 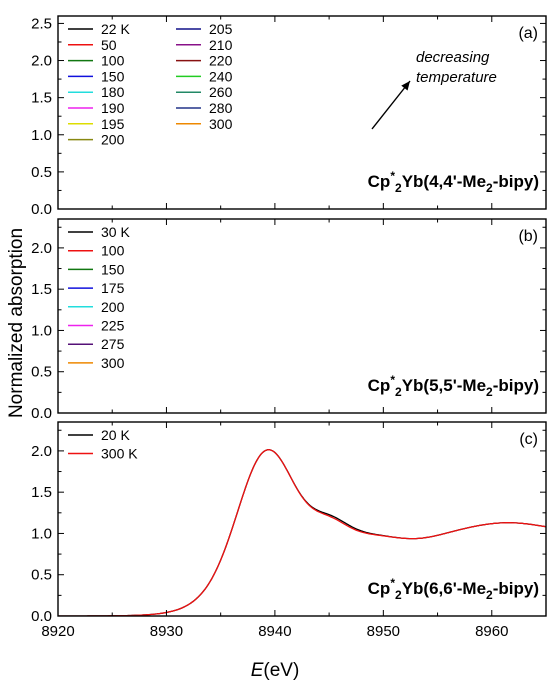 I want to click on x-tick-label: 8930, so click(x=166, y=631).